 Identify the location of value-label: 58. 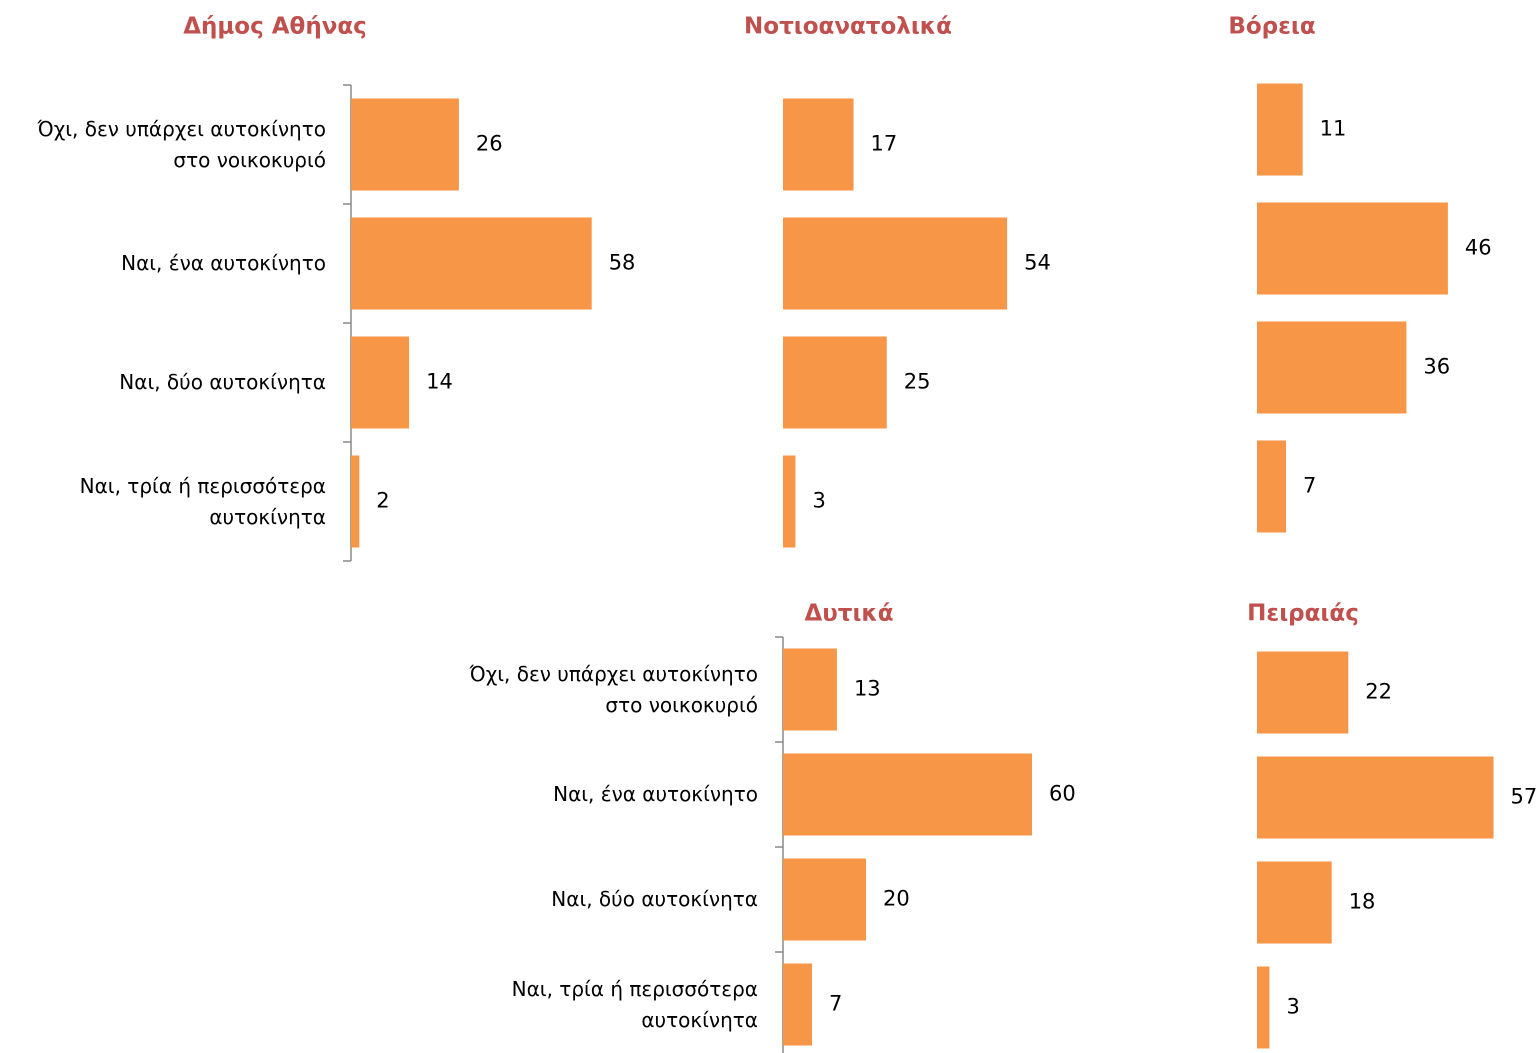
(622, 263).